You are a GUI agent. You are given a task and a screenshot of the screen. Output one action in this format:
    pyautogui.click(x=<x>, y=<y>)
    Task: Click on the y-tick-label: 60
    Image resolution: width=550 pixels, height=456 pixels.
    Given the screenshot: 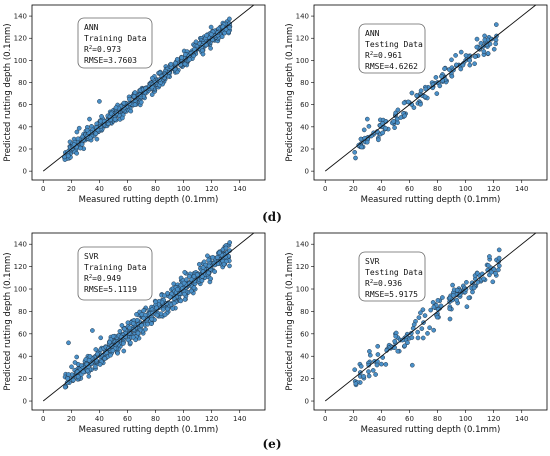 What is the action you would take?
    pyautogui.click(x=22, y=105)
    